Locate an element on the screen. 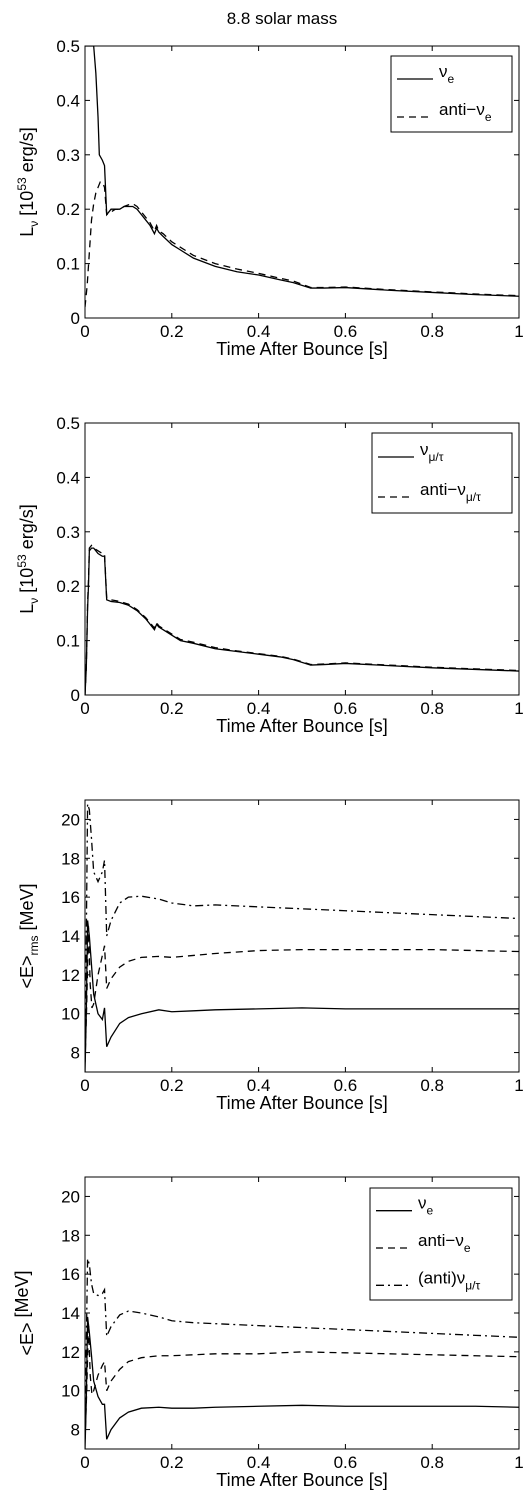  y-tick-label: 0.1 is located at coordinates (68, 264).